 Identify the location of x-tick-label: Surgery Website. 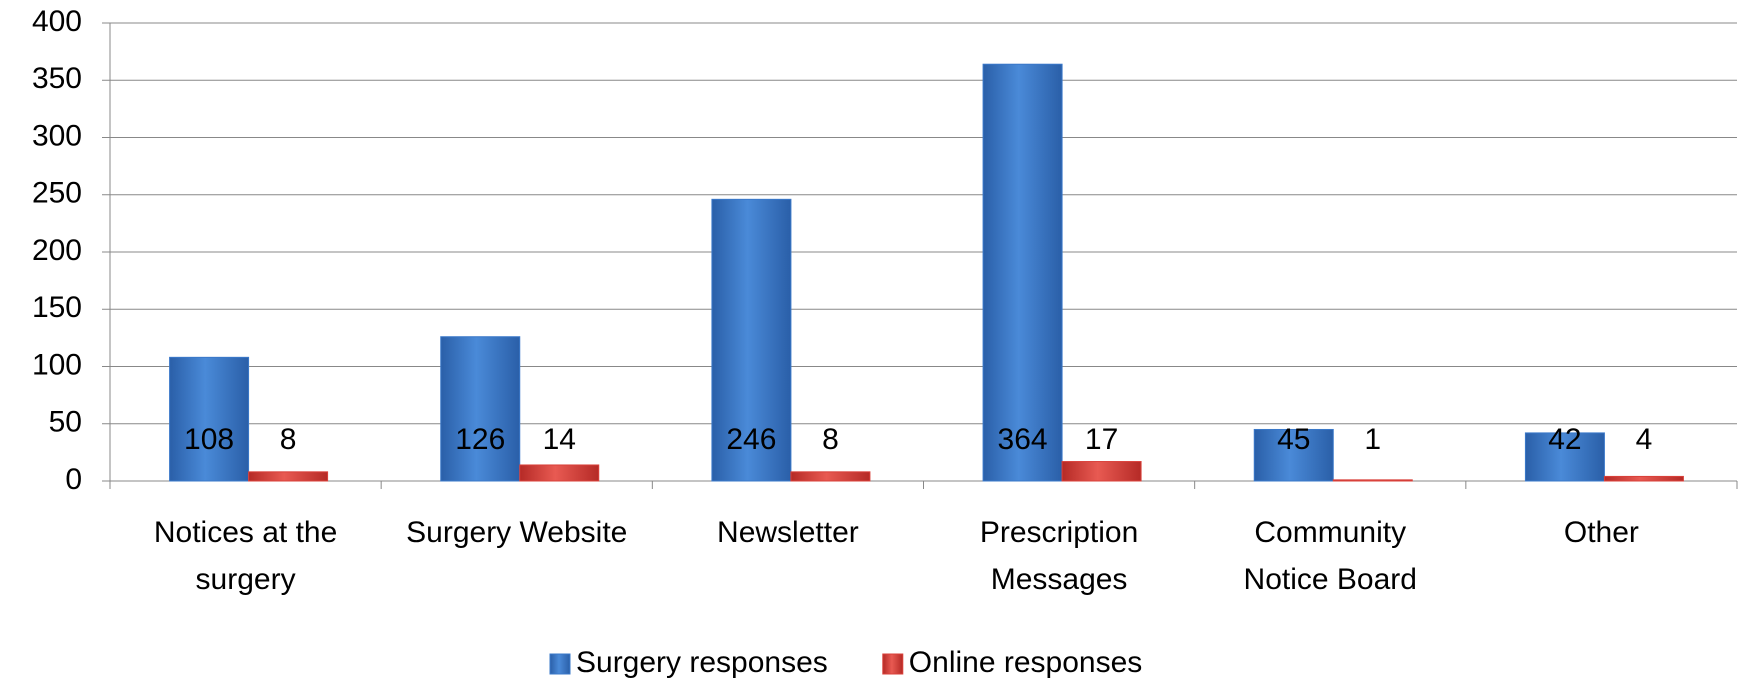
(517, 532).